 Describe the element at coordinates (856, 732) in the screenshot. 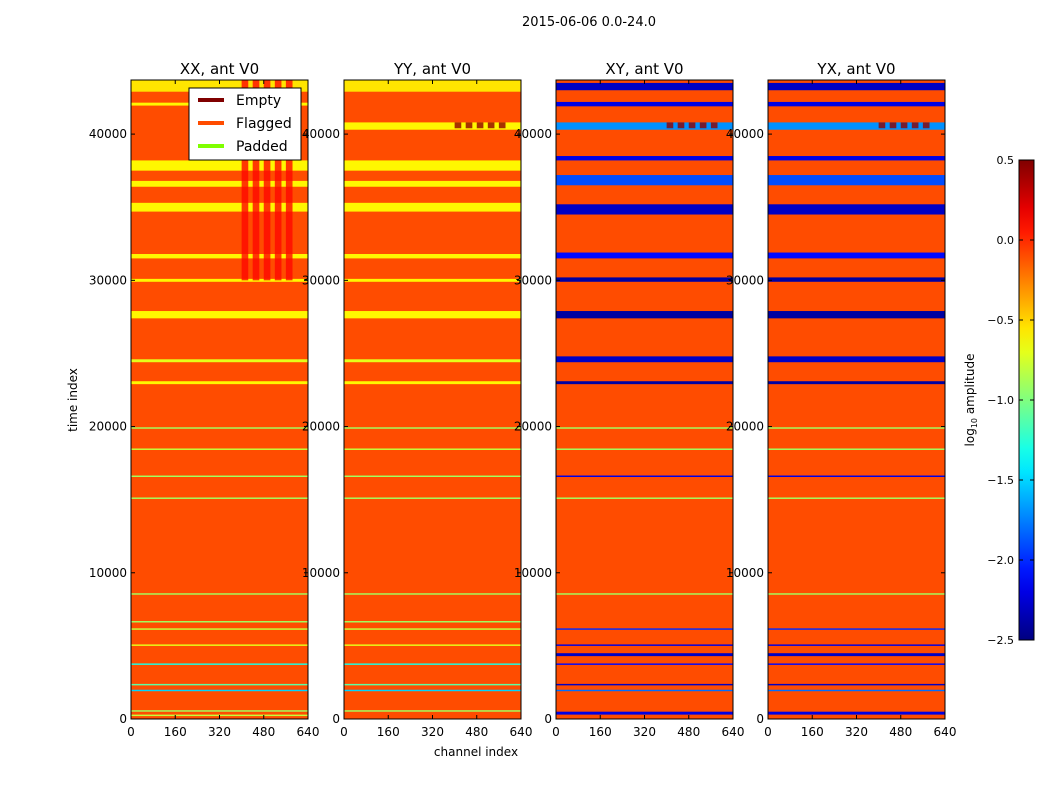

I see `x-tick-label: 320` at that location.